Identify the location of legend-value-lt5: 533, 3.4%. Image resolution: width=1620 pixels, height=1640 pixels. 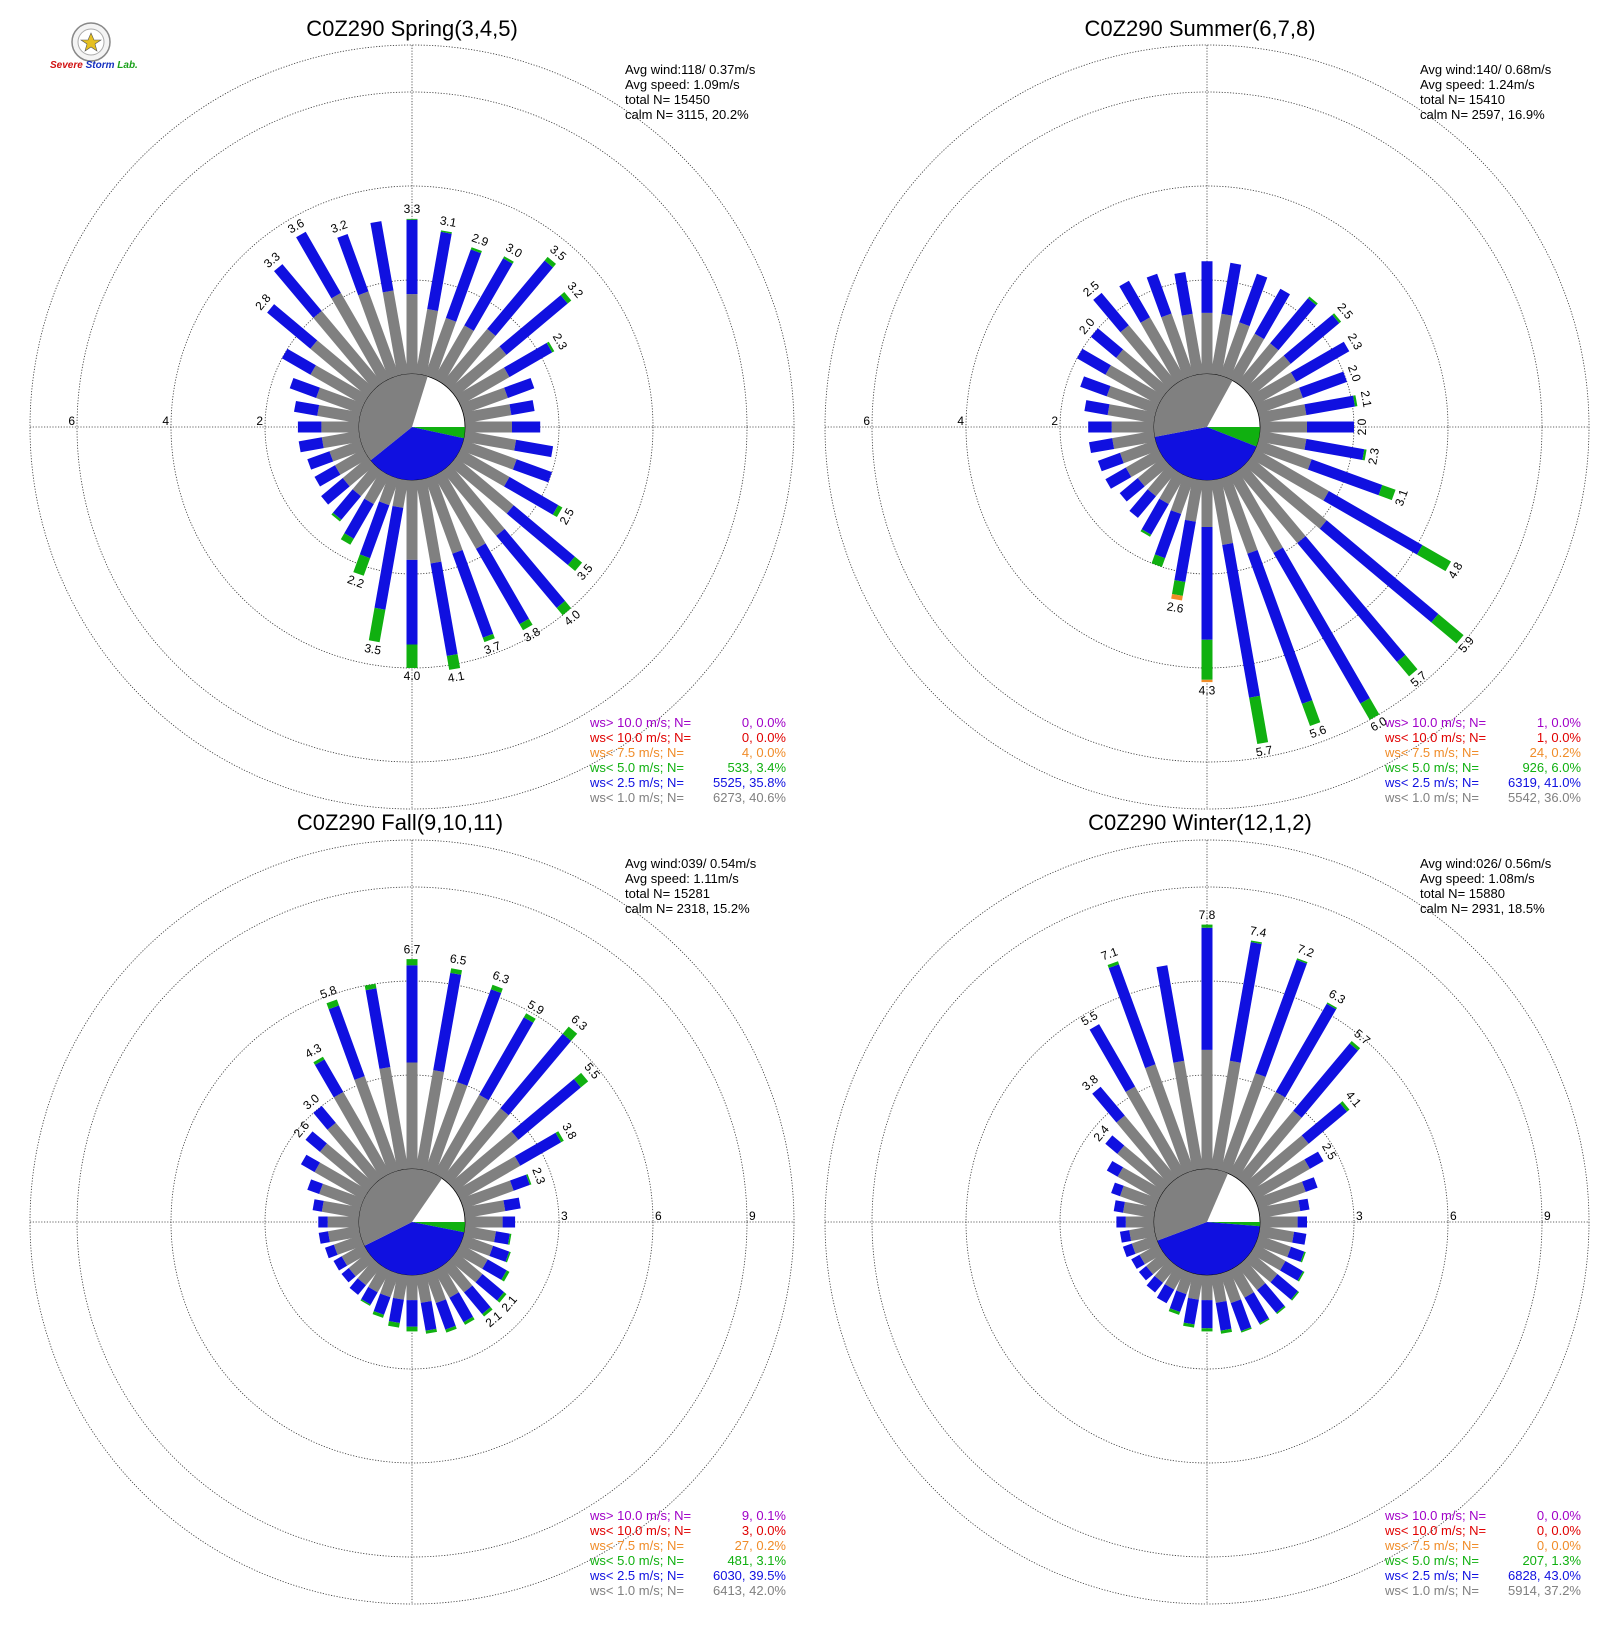
(756, 767).